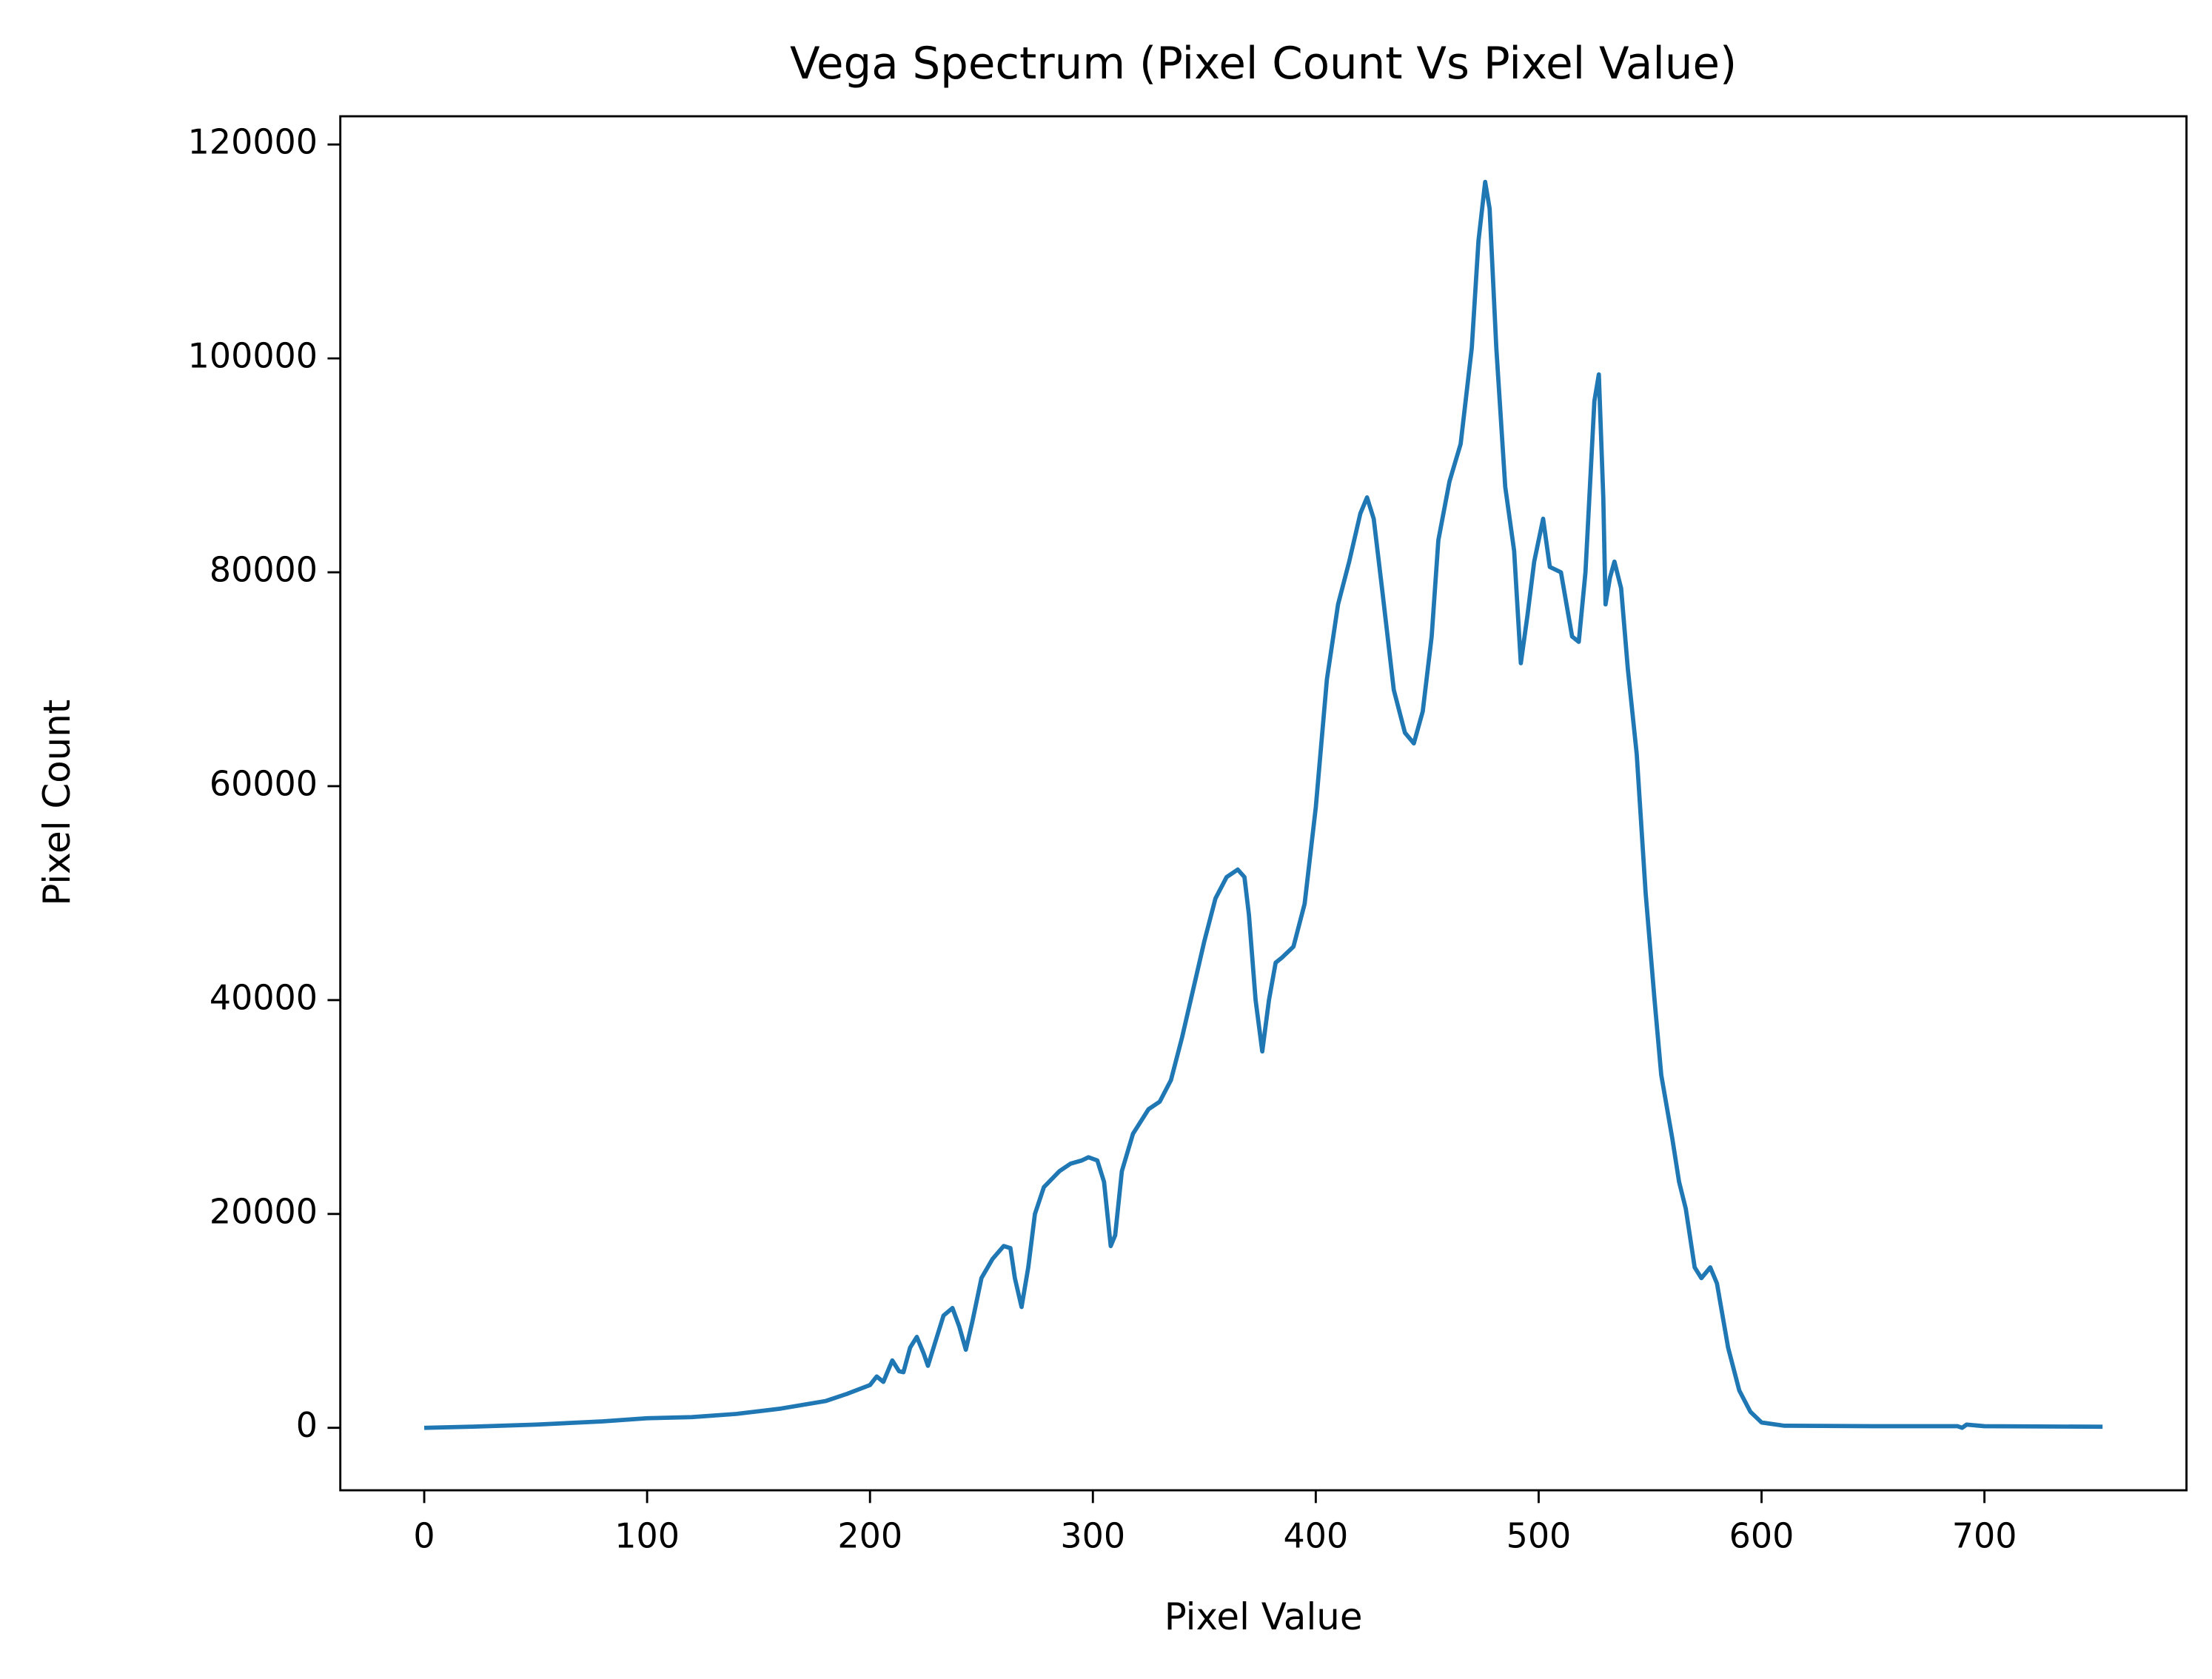  Describe the element at coordinates (264, 570) in the screenshot. I see `y-tick-label: 80000` at that location.